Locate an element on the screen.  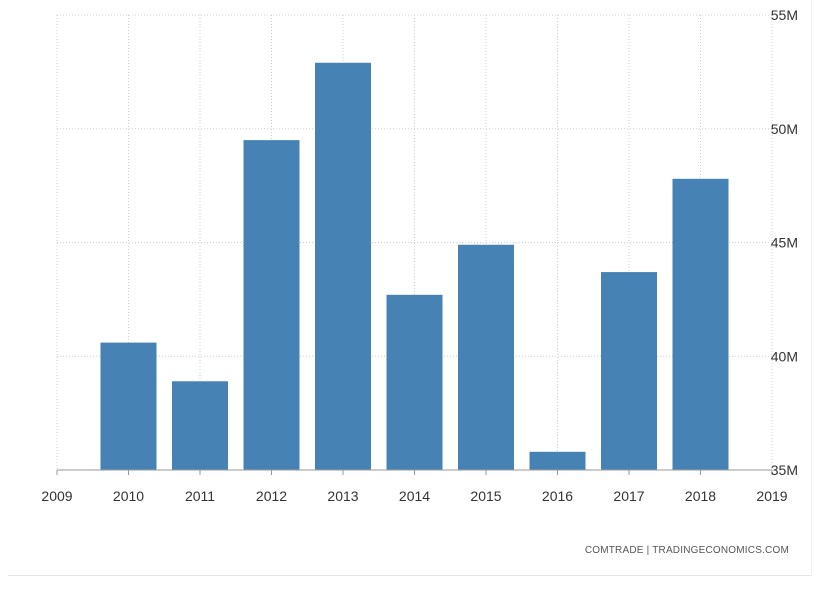
bar-2010 is located at coordinates (128, 406).